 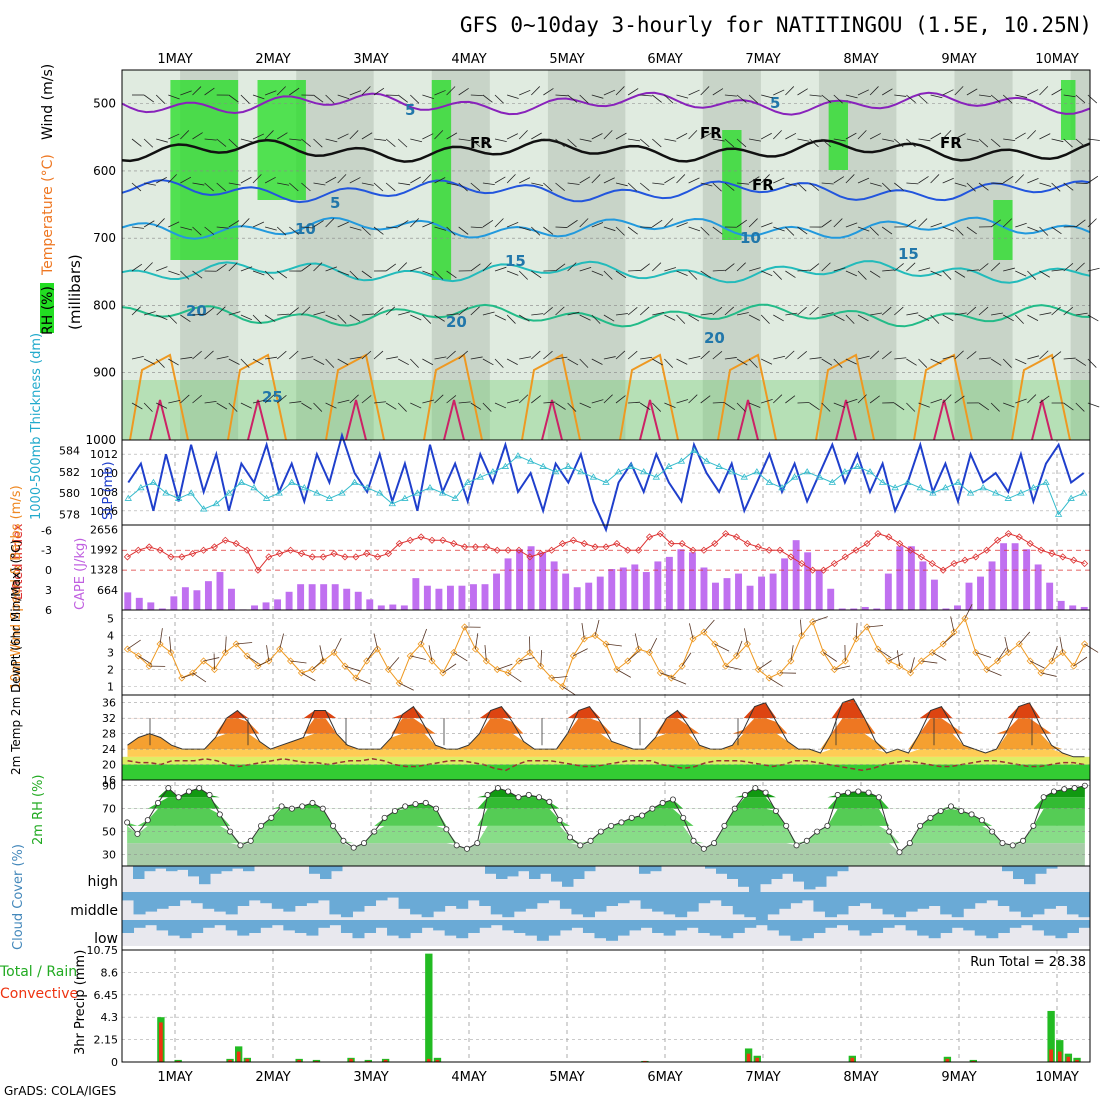 What do you see at coordinates (109, 786) in the screenshot?
I see `rh-tick: 90` at bounding box center [109, 786].